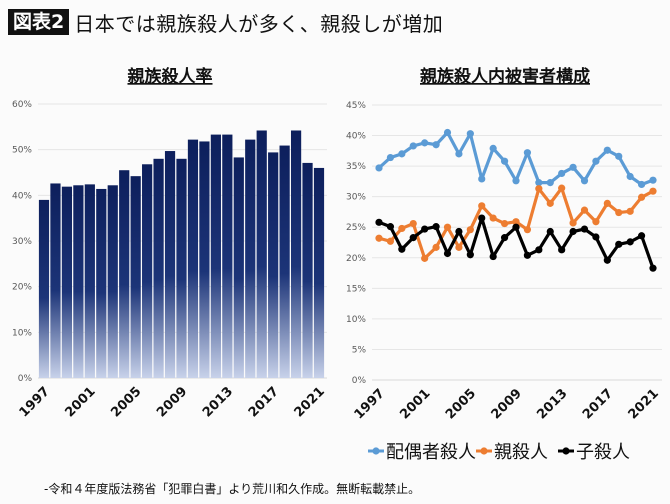 Image resolution: width=670 pixels, height=504 pixels. Describe the element at coordinates (170, 76) in the screenshot. I see `chart-title: 親族殺人率` at that location.